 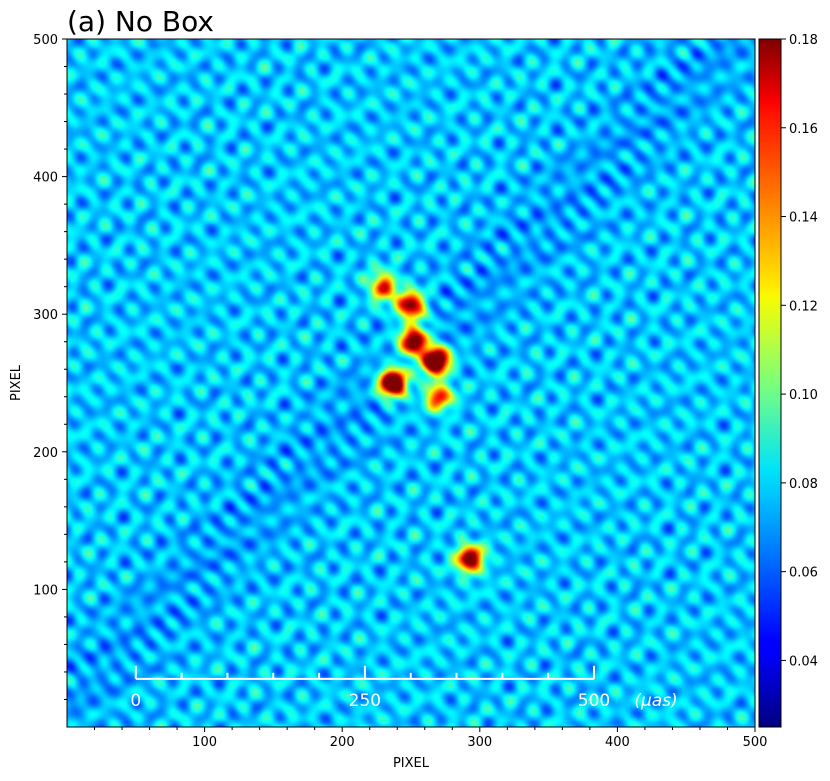 I want to click on chart-title: (a) No Box, so click(x=140, y=21).